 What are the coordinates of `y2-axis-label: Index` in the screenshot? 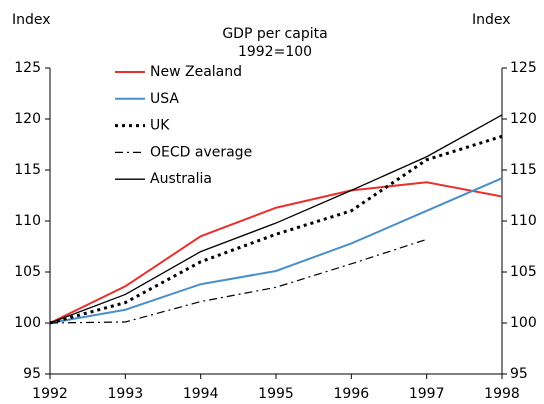 It's located at (491, 20).